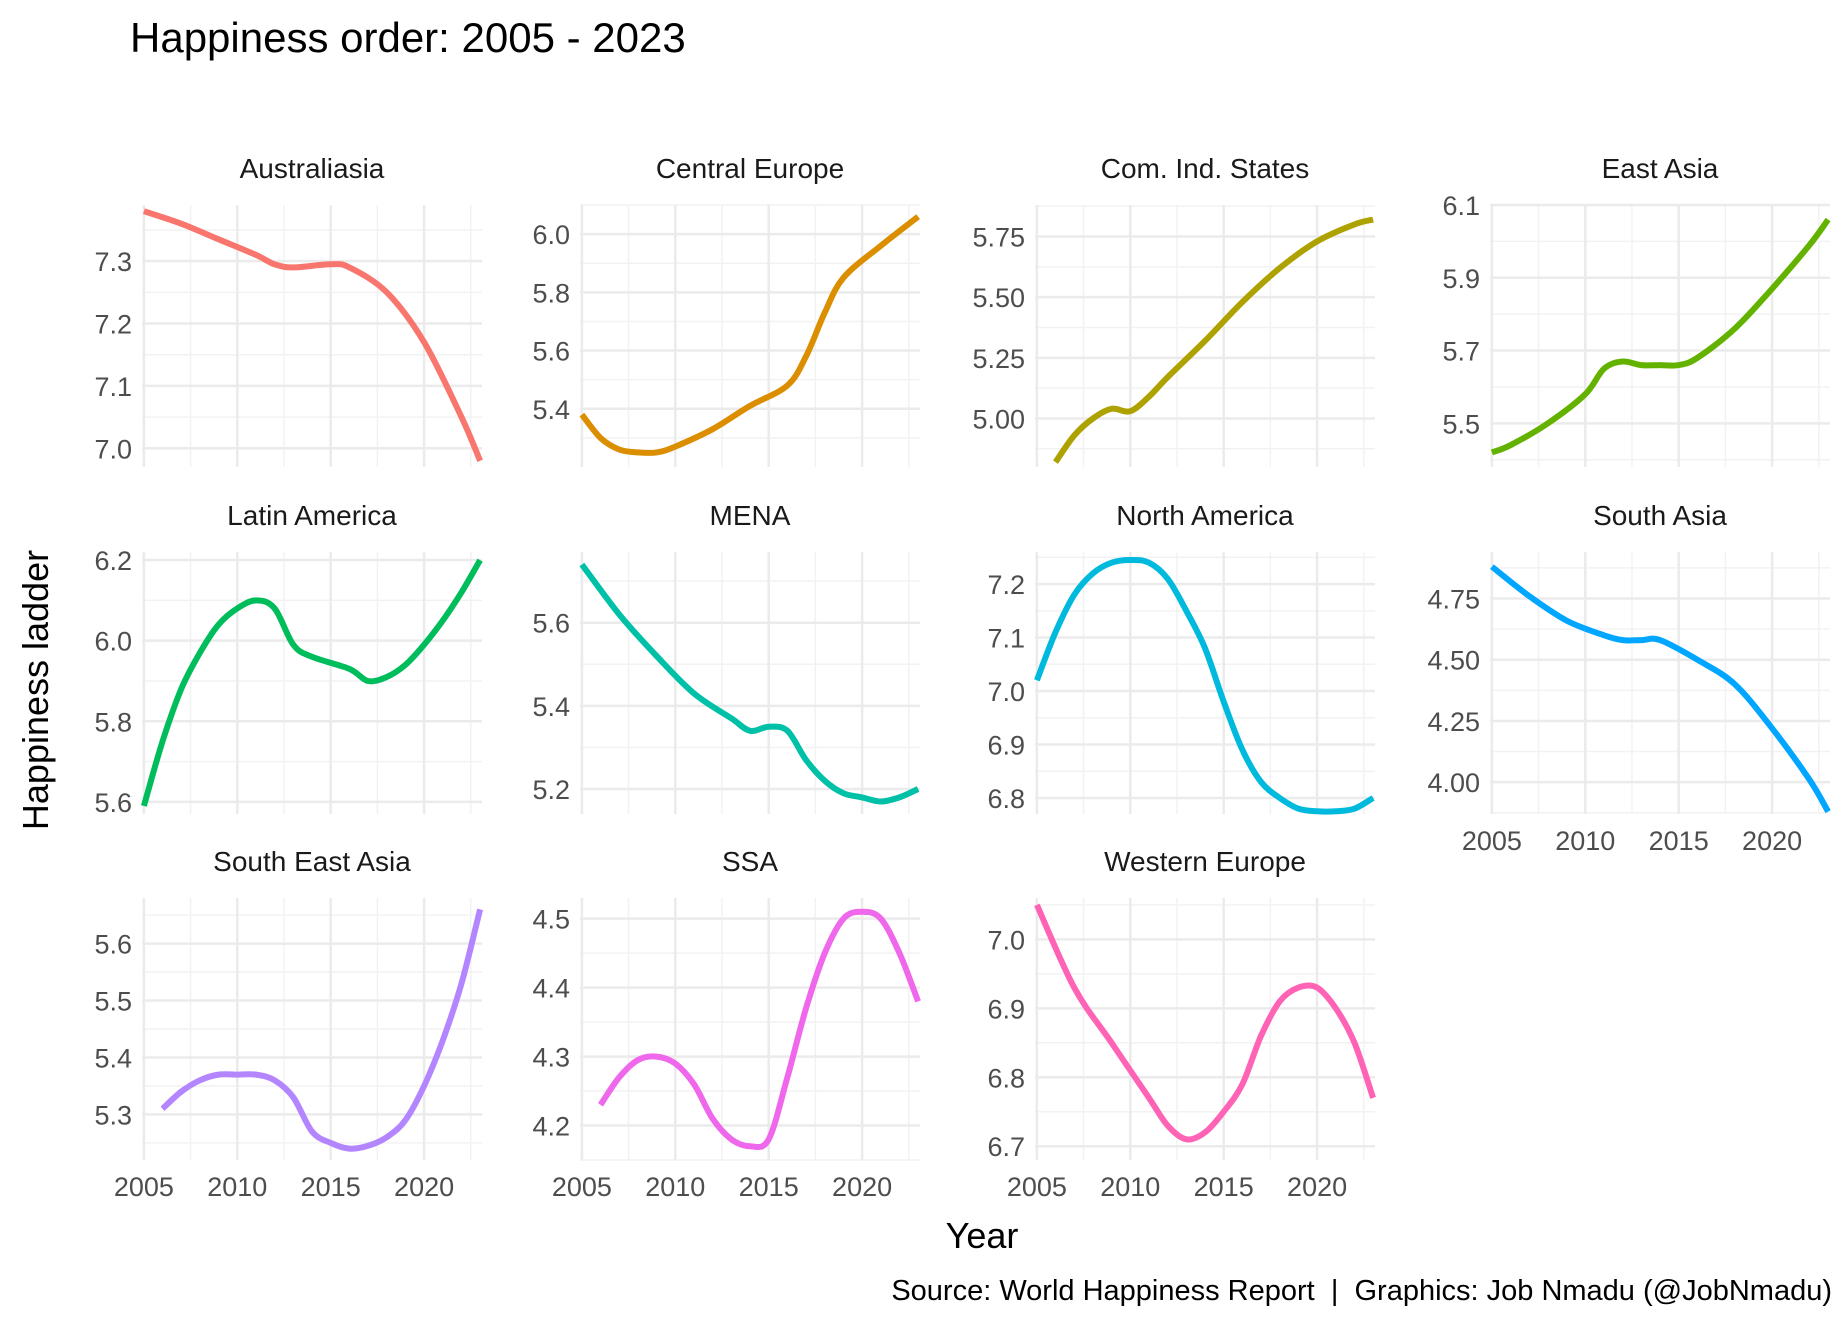 This screenshot has height=1320, width=1848. What do you see at coordinates (1453, 661) in the screenshot?
I see `y-tick-label: 4.50` at bounding box center [1453, 661].